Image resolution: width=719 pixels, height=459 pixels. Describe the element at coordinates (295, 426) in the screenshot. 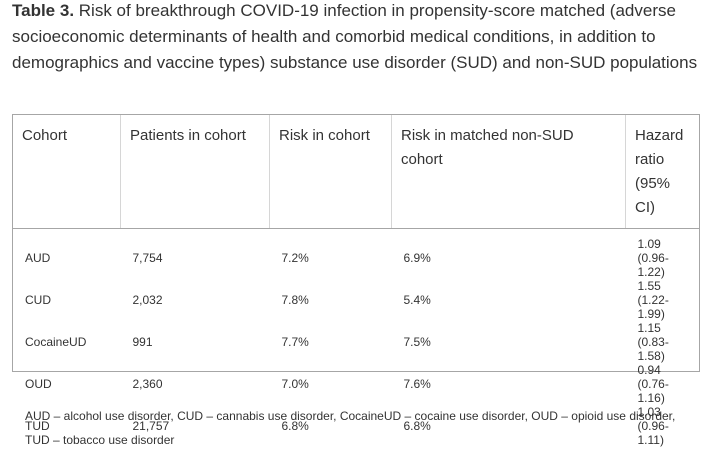

I see `cell-risk: 6.8%` at that location.